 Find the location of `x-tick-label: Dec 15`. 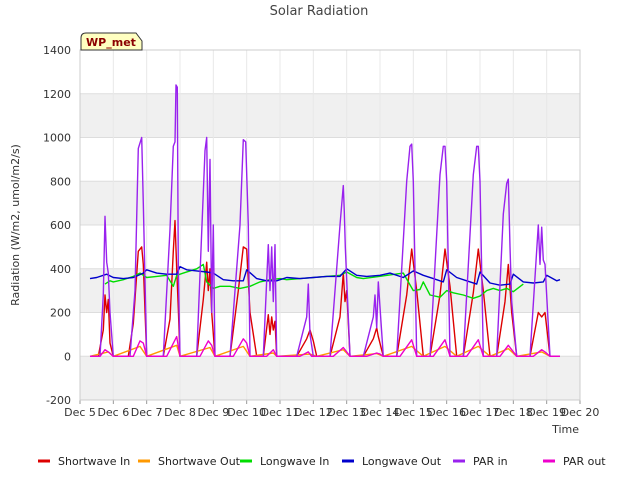

x-tick-label: Dec 15 is located at coordinates (413, 412).